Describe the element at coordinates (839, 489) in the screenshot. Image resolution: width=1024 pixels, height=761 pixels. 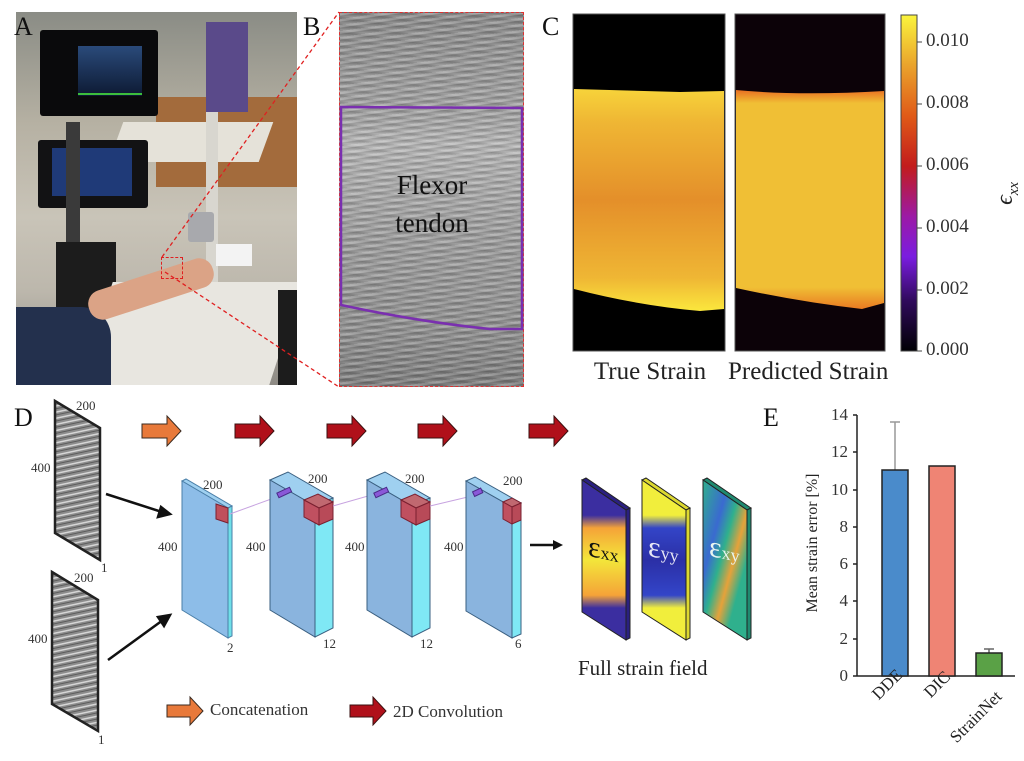
I see `ytick: 10` at that location.